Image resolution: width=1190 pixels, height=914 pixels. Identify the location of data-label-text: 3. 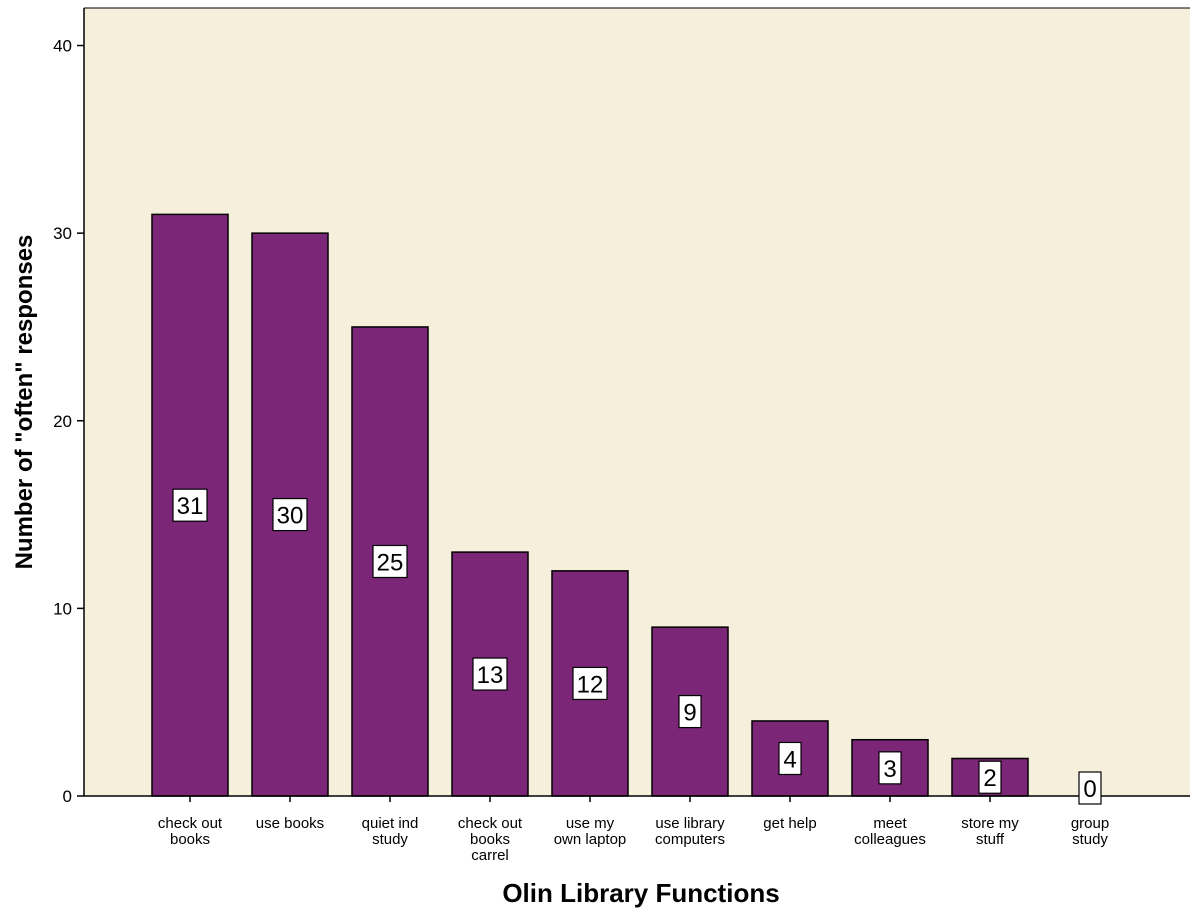
(889, 769).